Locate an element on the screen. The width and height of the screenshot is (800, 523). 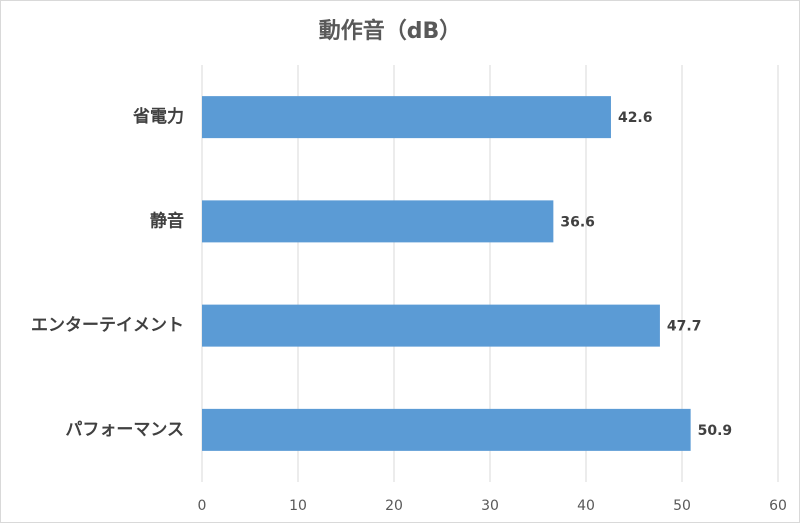
x-tick-label: 50 is located at coordinates (682, 506).